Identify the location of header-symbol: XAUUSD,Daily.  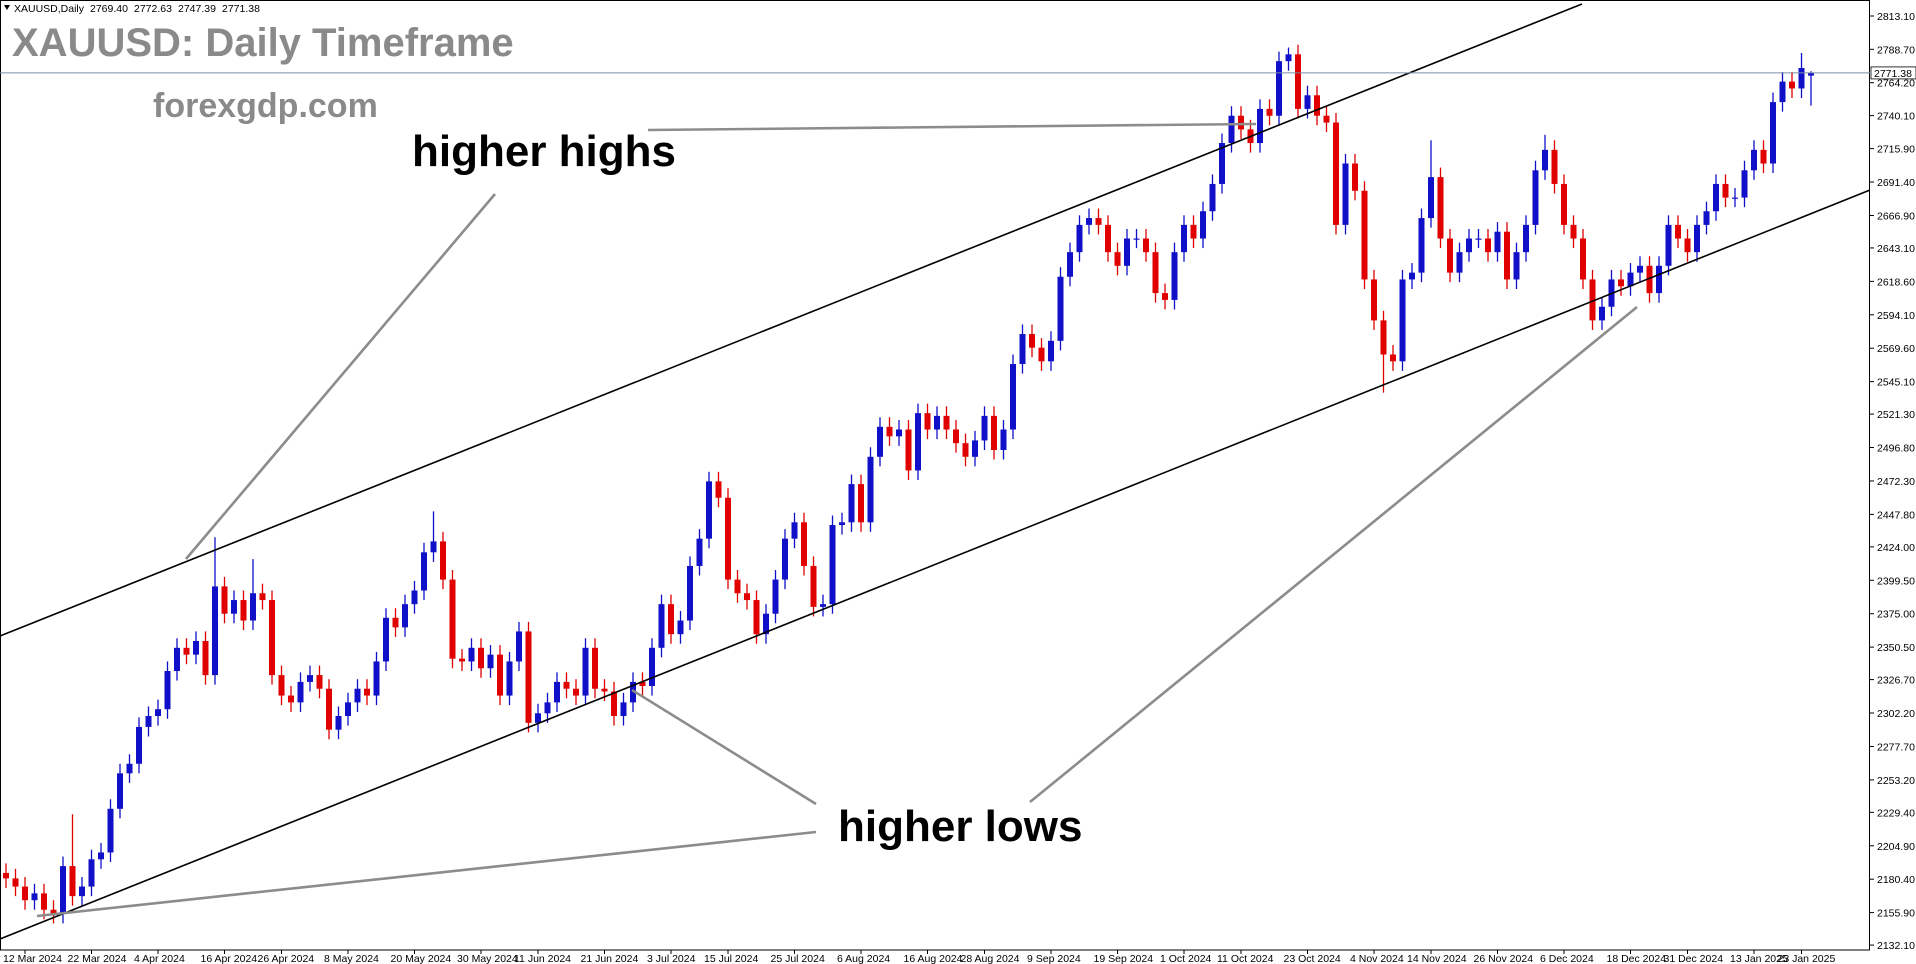
(49, 9).